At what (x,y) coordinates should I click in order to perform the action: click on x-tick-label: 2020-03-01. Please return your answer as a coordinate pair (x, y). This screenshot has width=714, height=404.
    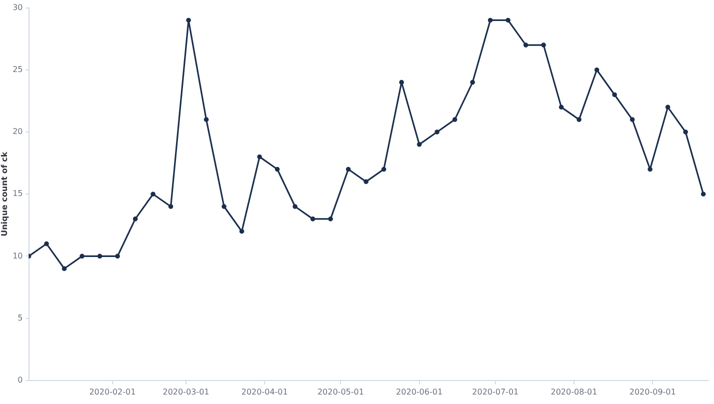
    Looking at the image, I should click on (186, 391).